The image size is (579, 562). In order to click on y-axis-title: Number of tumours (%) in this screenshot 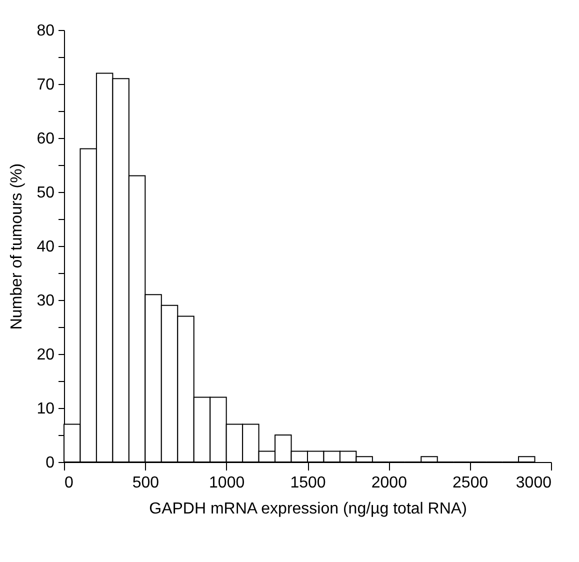, I will do `click(17, 246)`.